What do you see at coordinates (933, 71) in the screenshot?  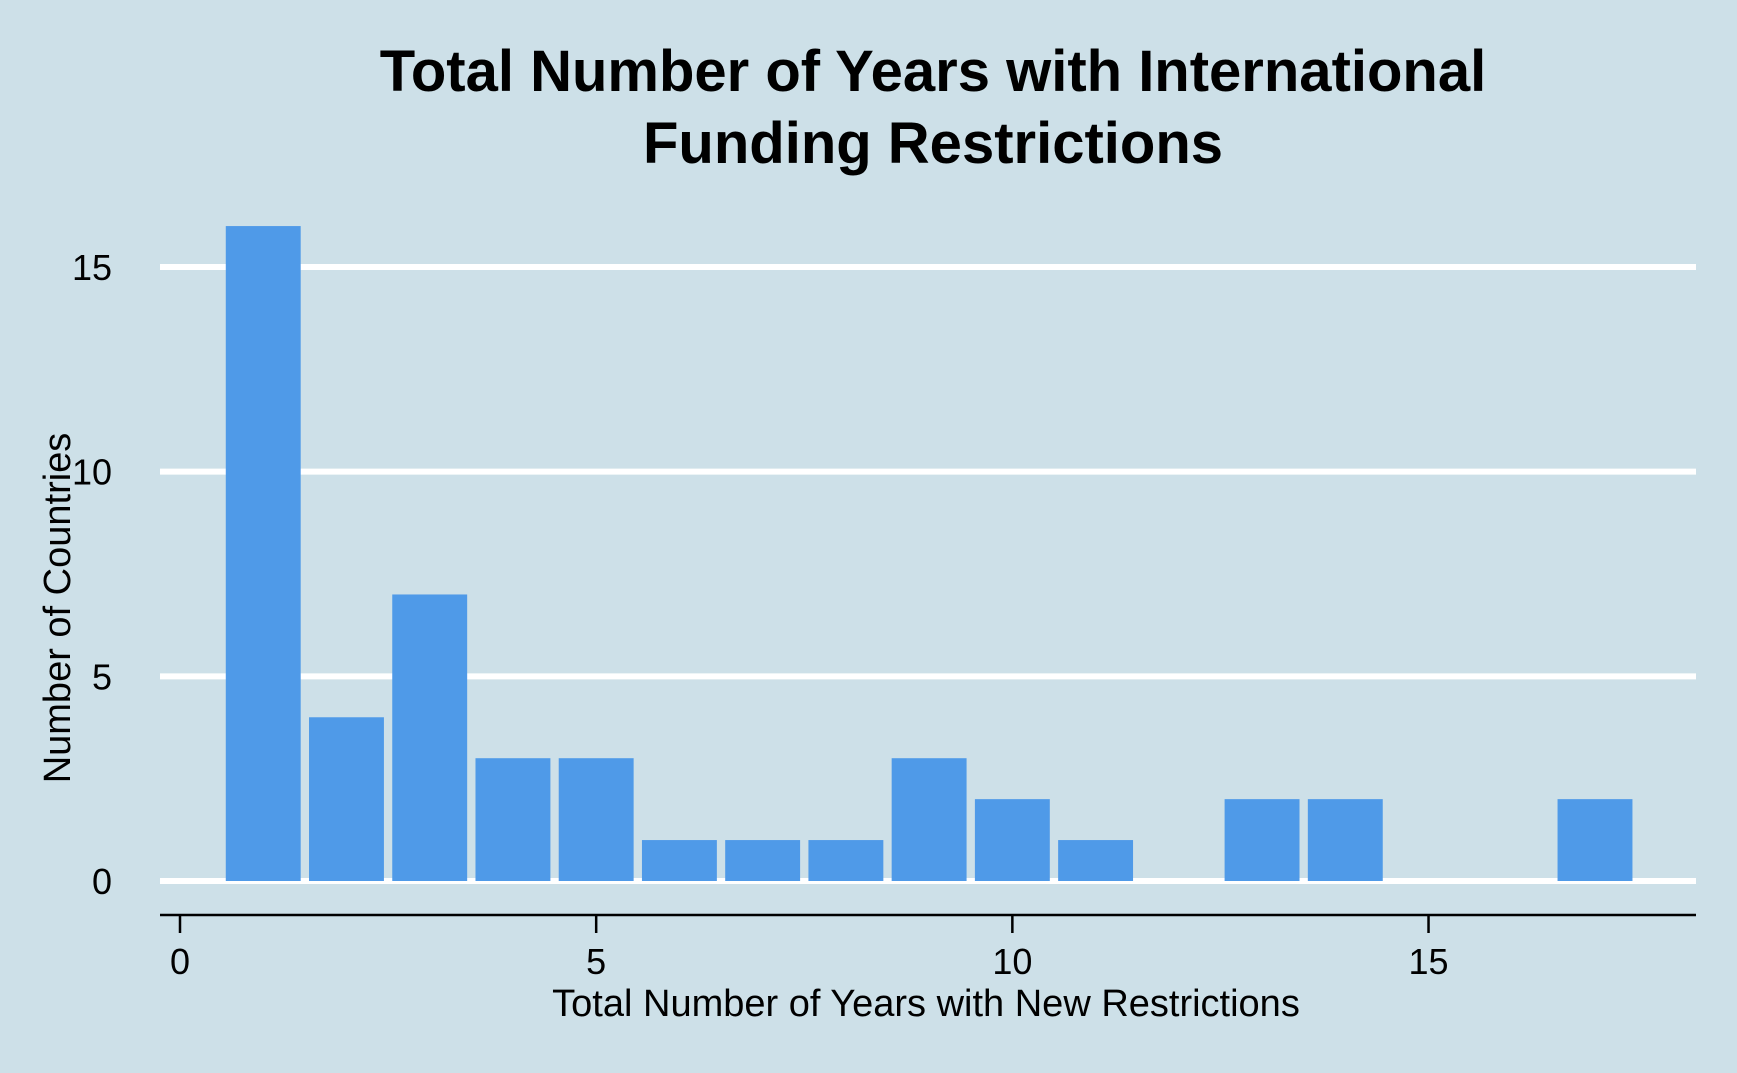 I see `chart-title-line-1: Total Number of Years with International` at bounding box center [933, 71].